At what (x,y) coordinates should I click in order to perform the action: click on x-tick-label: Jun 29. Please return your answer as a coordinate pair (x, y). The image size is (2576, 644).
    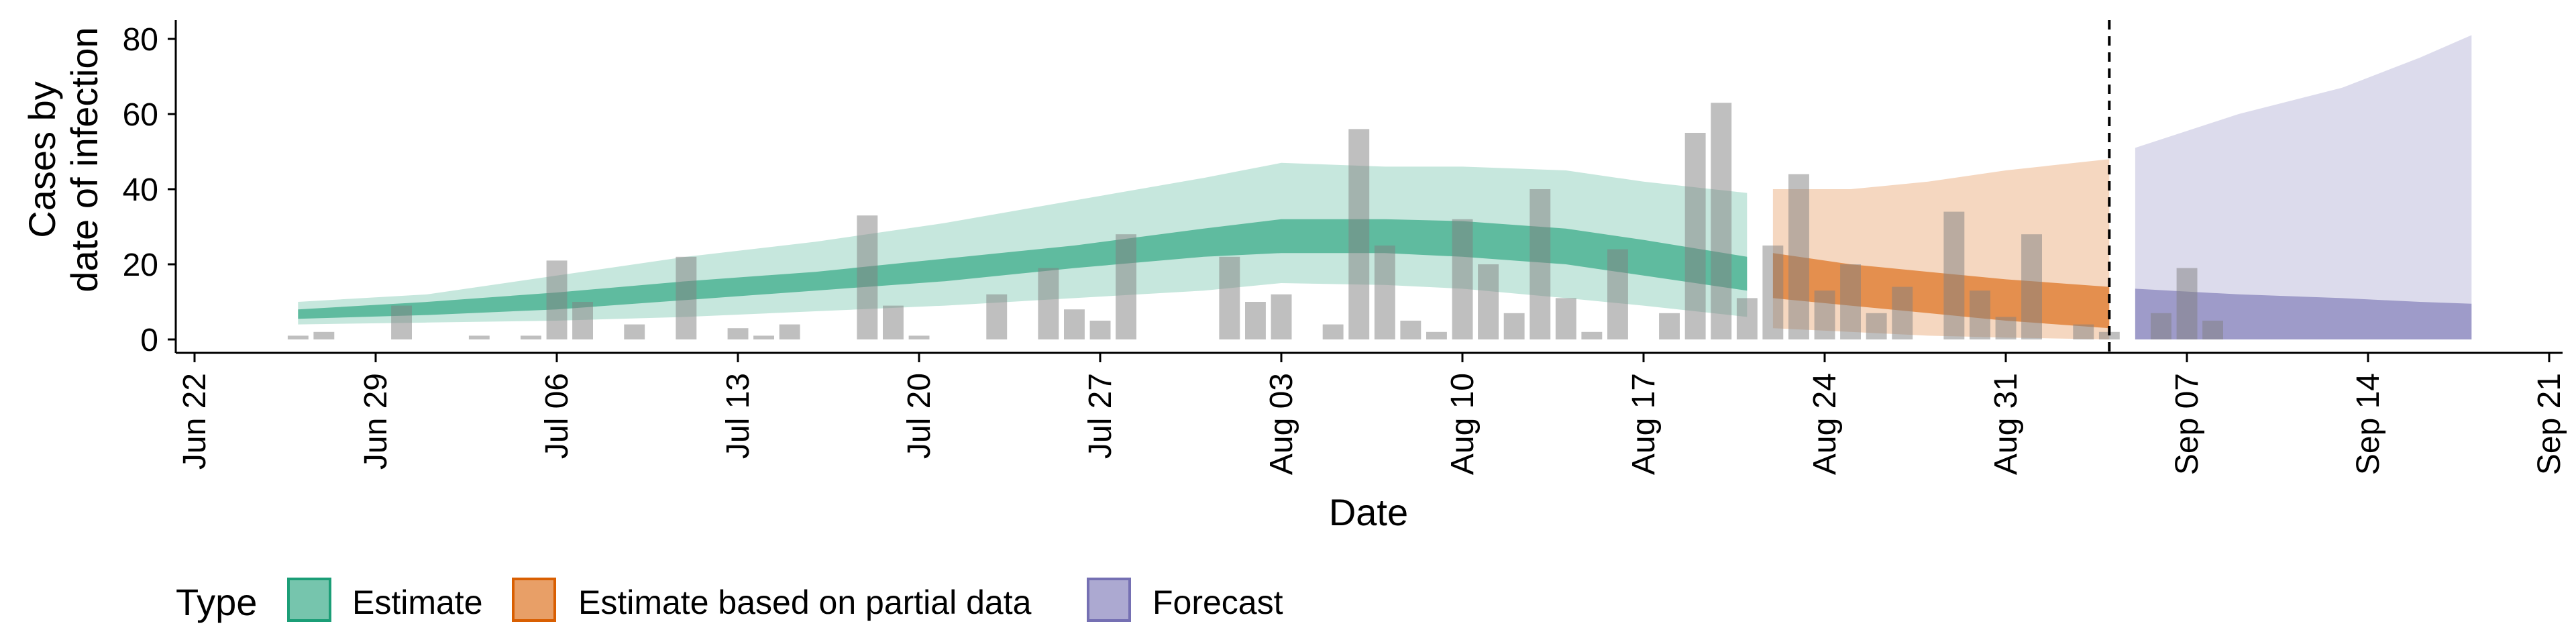
    Looking at the image, I should click on (376, 421).